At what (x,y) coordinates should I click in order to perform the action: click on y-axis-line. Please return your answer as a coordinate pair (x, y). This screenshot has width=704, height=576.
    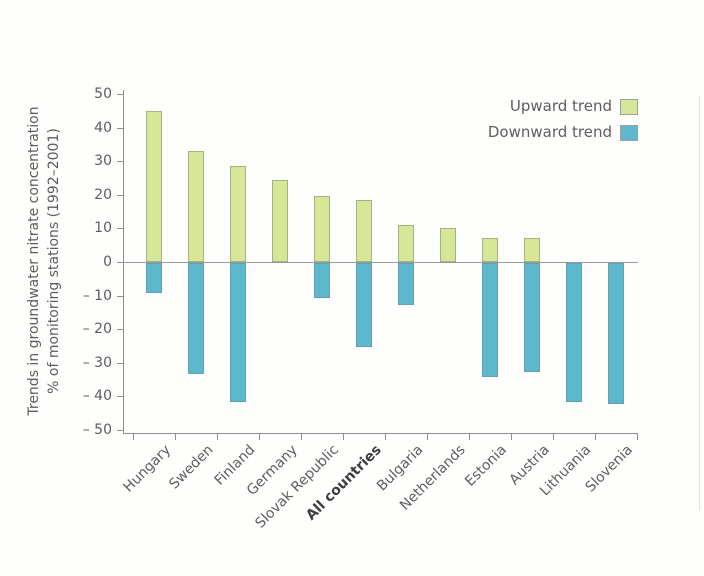
    Looking at the image, I should click on (123, 261).